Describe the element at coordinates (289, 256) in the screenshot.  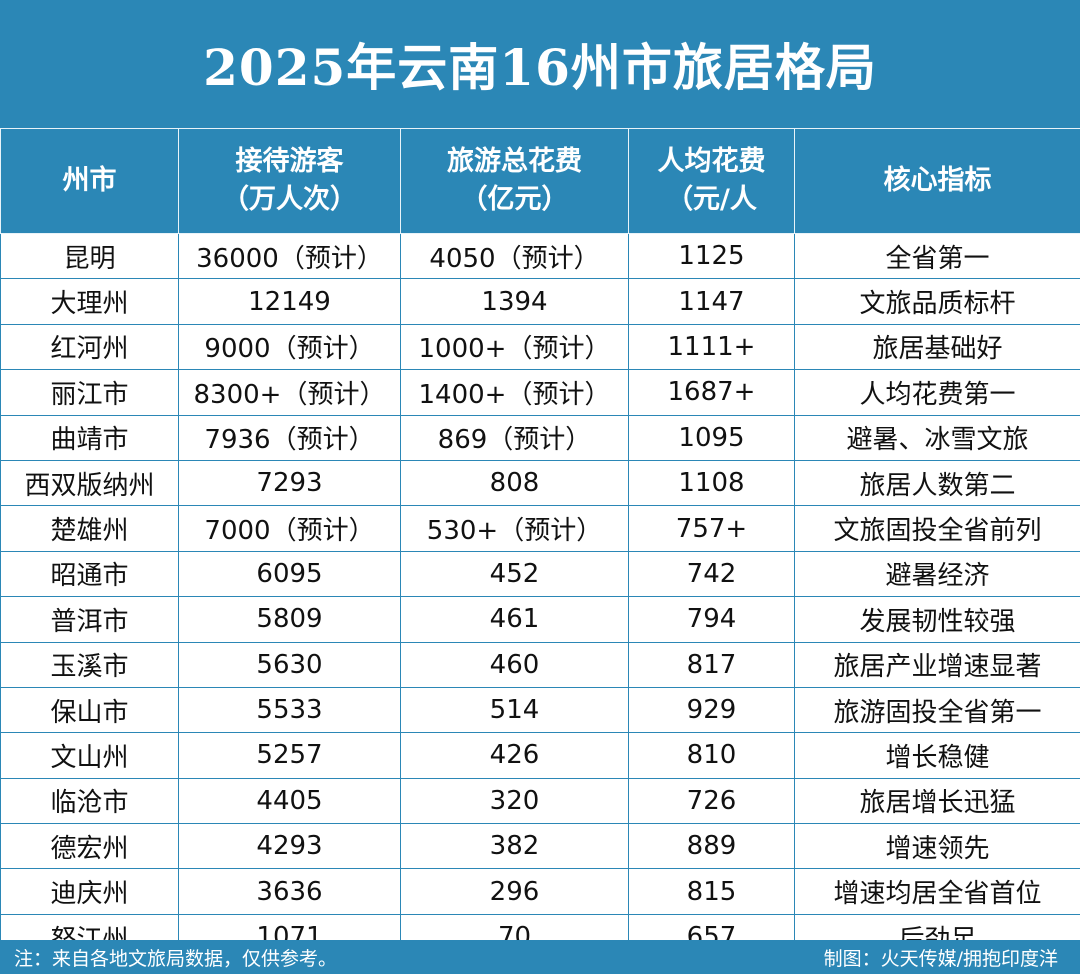
I see `cell-visitors: 36000（预计）` at that location.